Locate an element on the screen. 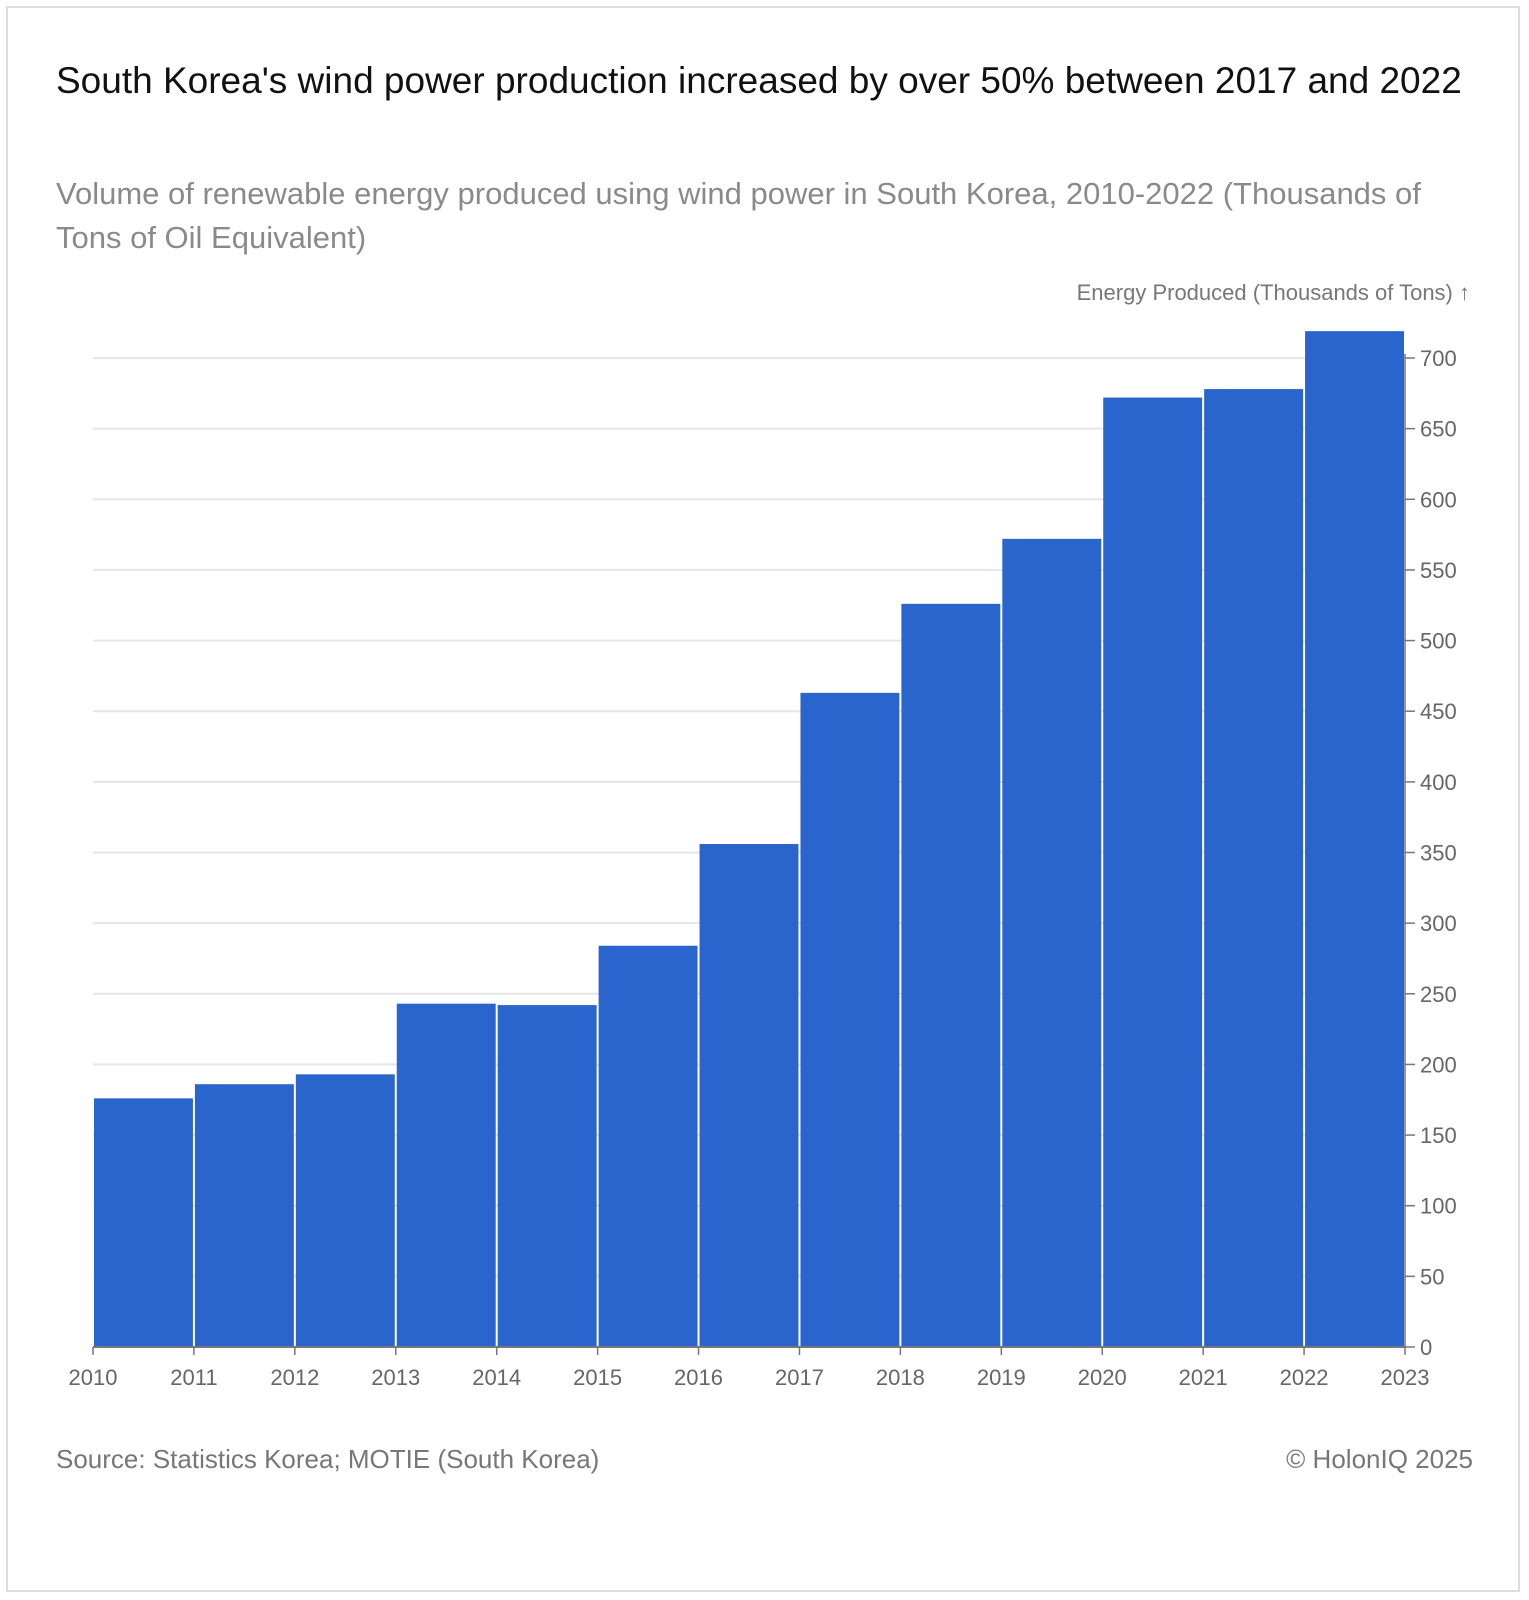 This screenshot has width=1529, height=1600. x-tick-label: 2022 is located at coordinates (1304, 1377).